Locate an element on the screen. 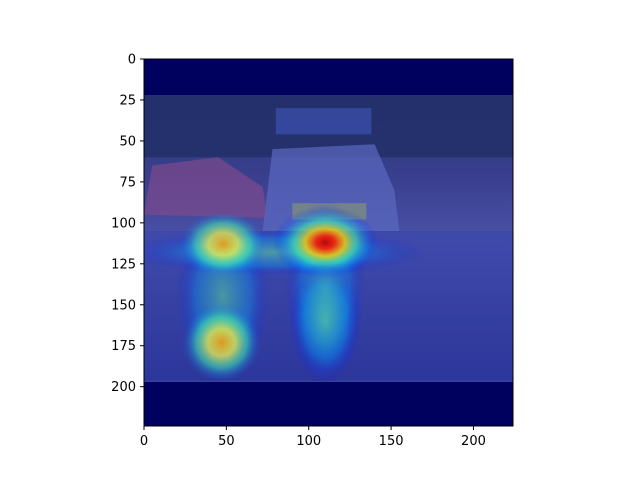 The height and width of the screenshot is (480, 640). scene-truck-roof is located at coordinates (323, 121).